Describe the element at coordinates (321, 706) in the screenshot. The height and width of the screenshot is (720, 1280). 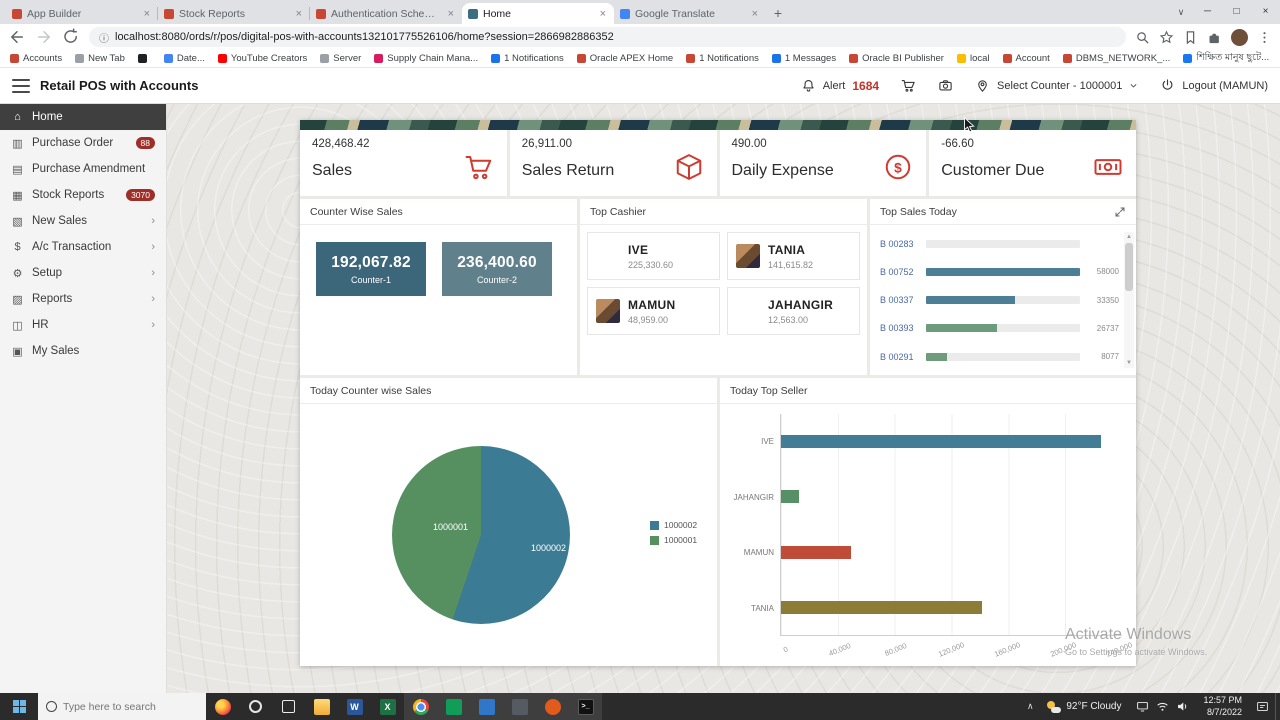
I see `file-explorer-icon` at that location.